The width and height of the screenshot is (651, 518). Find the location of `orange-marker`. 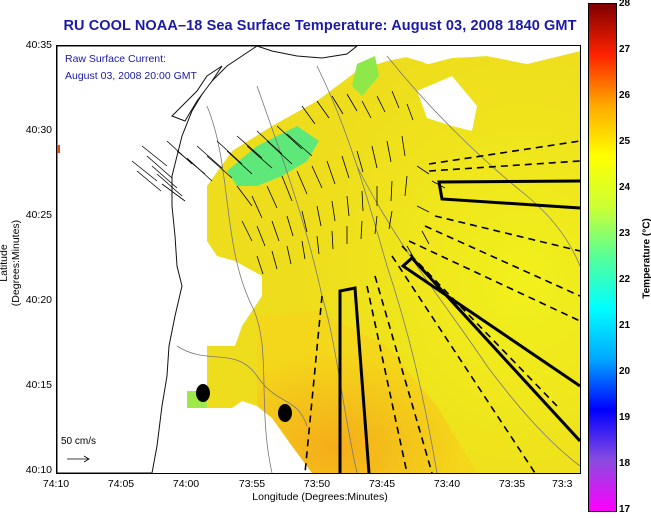

orange-marker is located at coordinates (58, 149).